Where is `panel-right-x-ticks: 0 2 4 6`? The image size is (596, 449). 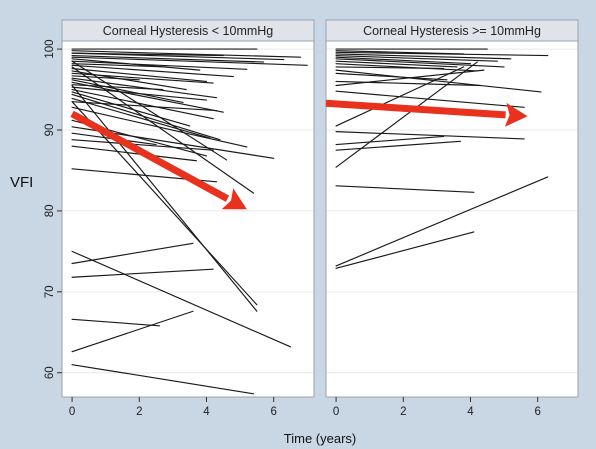
panel-right-x-ticks: 0 2 4 6 is located at coordinates (437, 407).